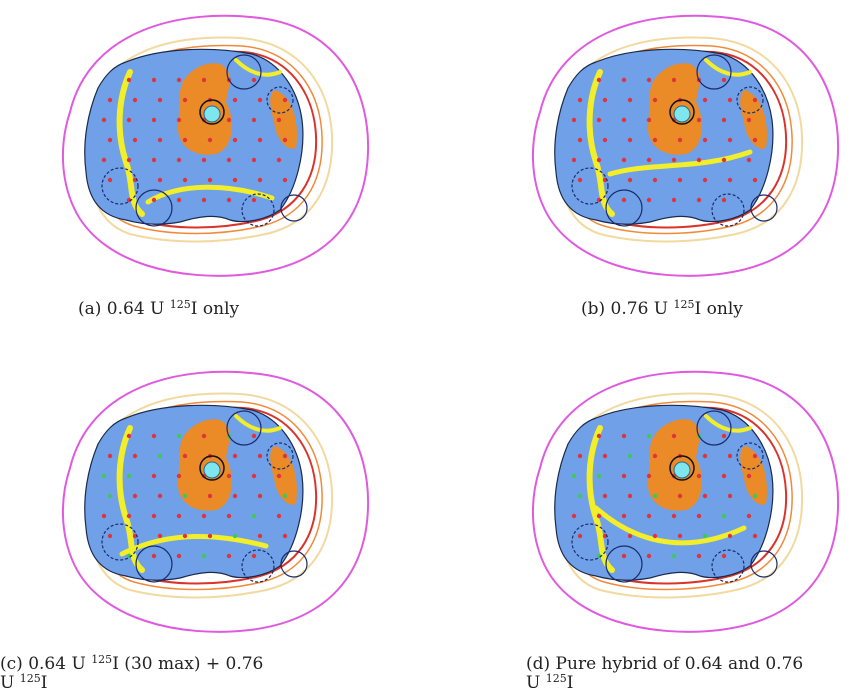 The image size is (868, 698). What do you see at coordinates (682, 468) in the screenshot?
I see `urethra-ring` at bounding box center [682, 468].